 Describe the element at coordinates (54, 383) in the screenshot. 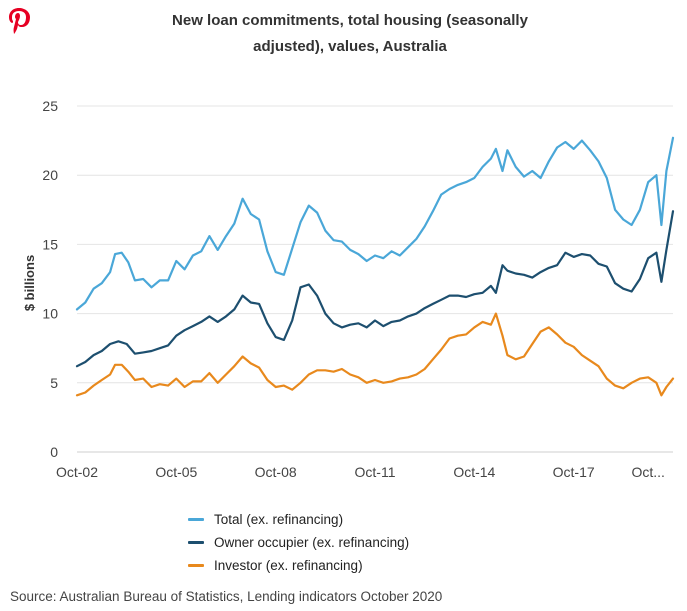

I see `y-tick-label: 5` at that location.